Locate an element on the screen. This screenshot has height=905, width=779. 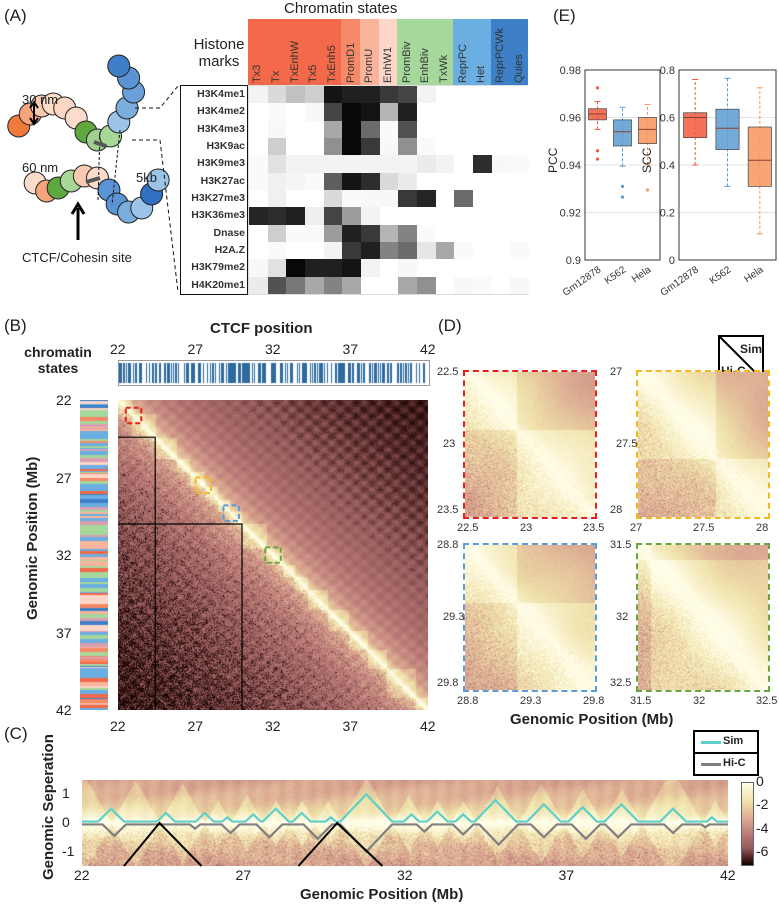
histone-mark-label: H3K36me3 is located at coordinates (218, 215).